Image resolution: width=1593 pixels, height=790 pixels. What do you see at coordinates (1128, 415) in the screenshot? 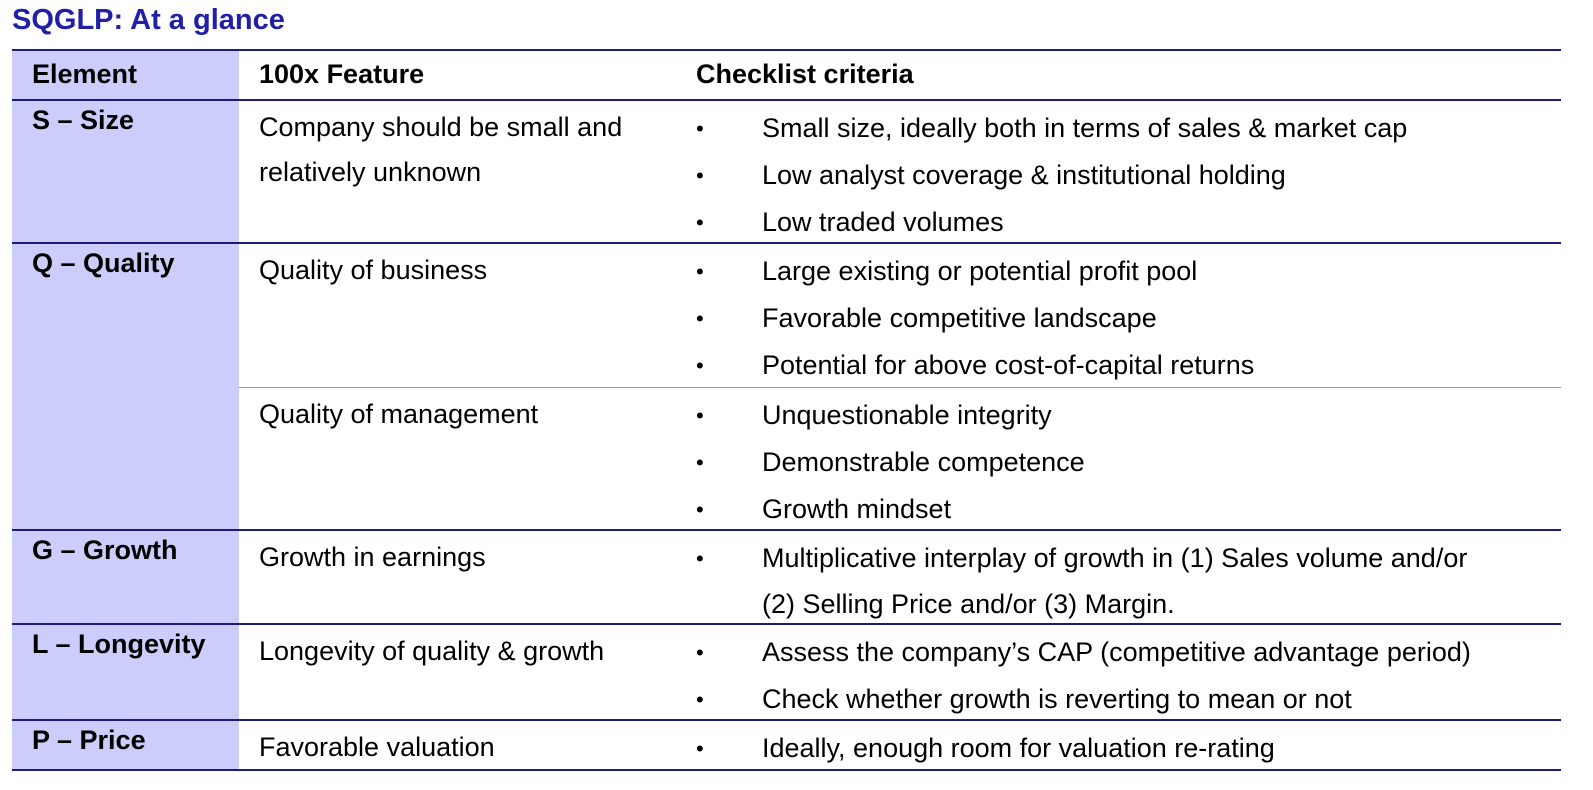
I see `criteria-item: • Unquestionable integrity` at bounding box center [1128, 415].